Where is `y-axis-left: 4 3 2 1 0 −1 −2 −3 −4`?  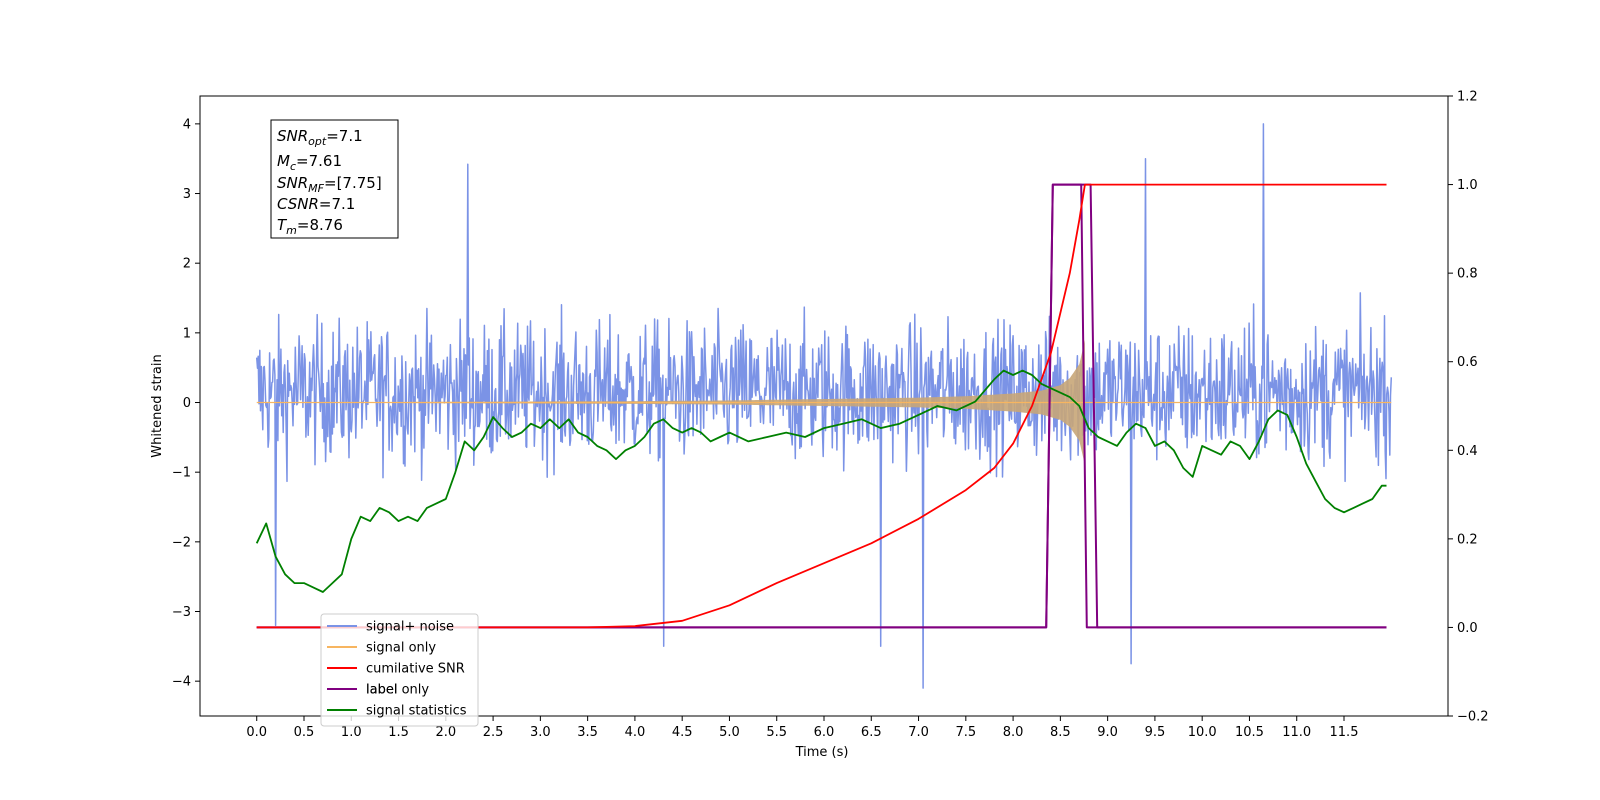
y-axis-left: 4 3 2 1 0 −1 −2 −3 −4 is located at coordinates (186, 403).